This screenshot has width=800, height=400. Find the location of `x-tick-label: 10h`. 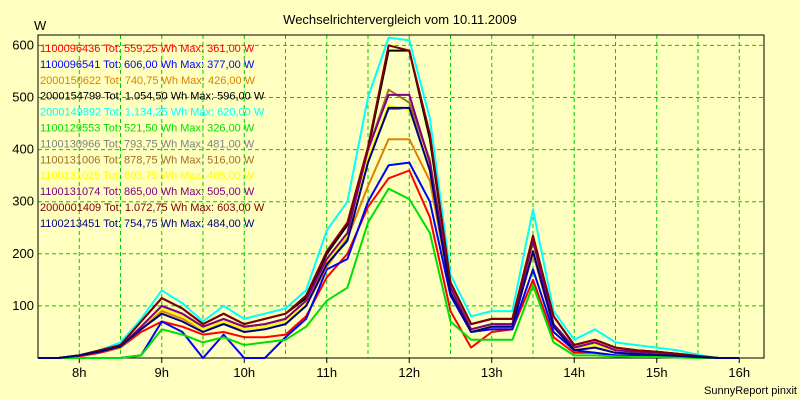

x-tick-label: 10h is located at coordinates (244, 372).